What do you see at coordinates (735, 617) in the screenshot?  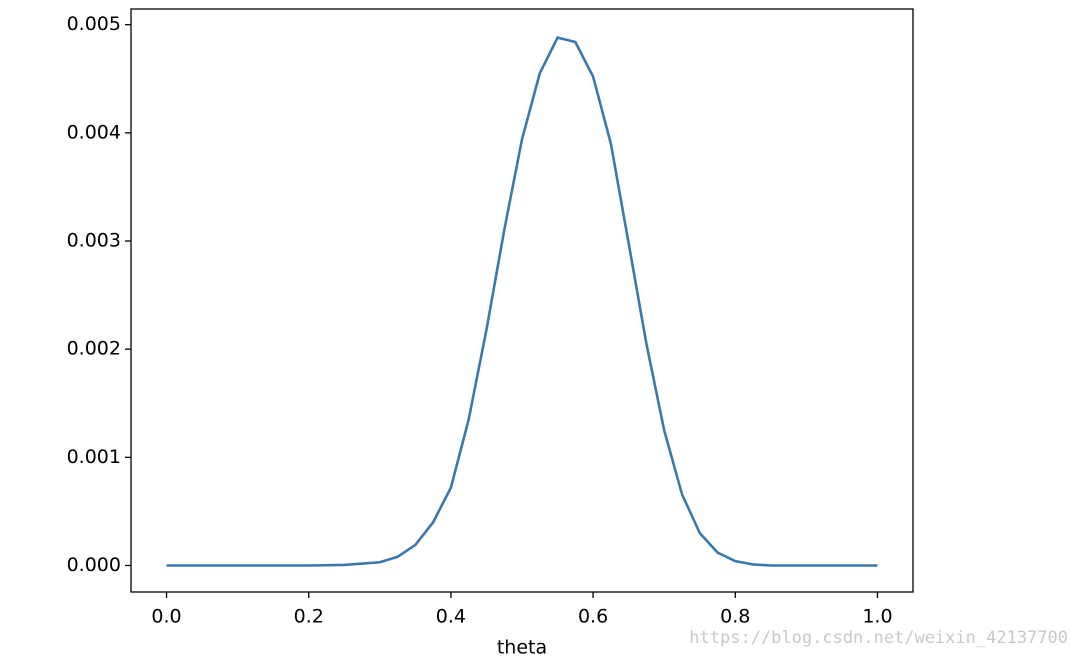 I see `x-tick-label: 0.8` at bounding box center [735, 617].